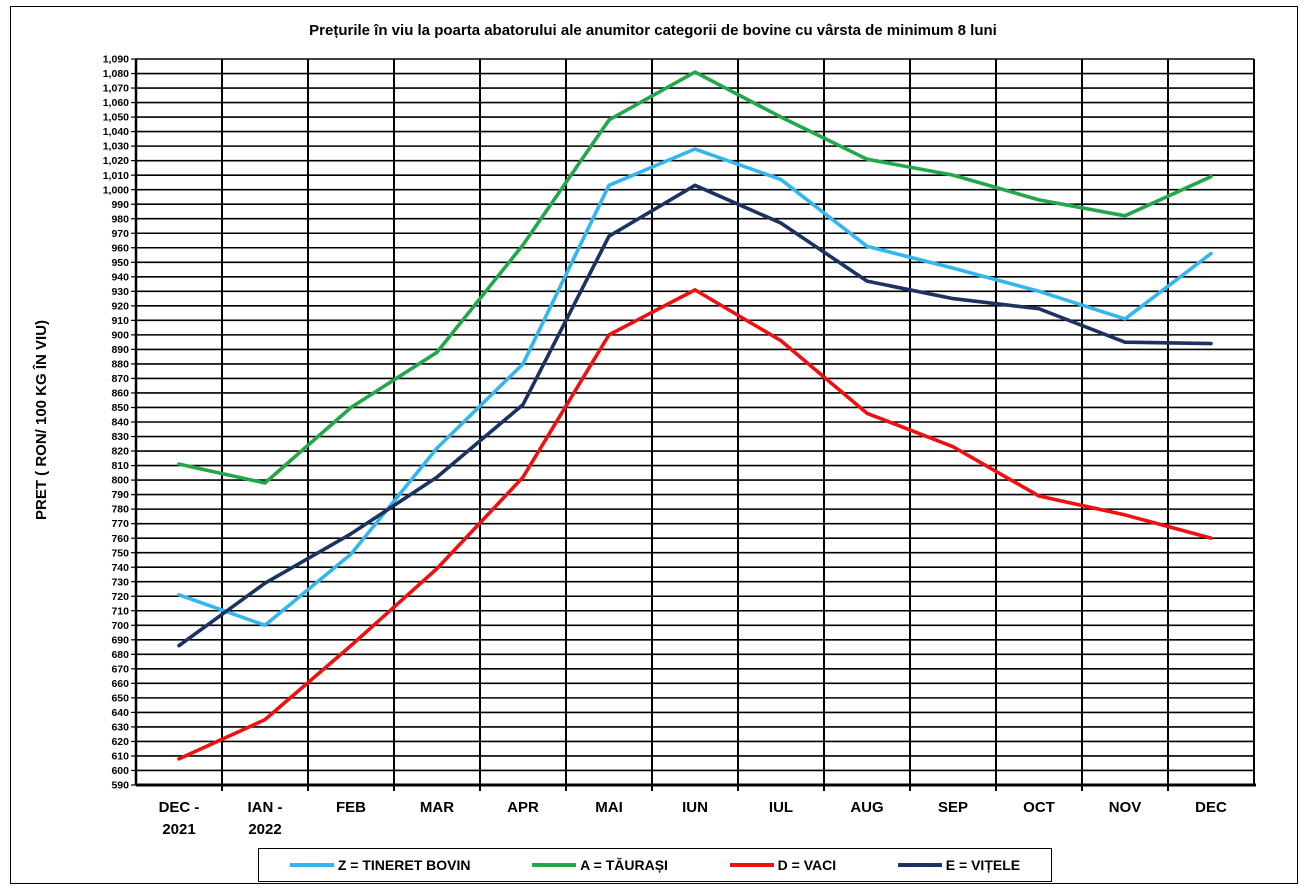 This screenshot has height=888, width=1306. Describe the element at coordinates (120, 640) in the screenshot. I see `y-tick-label: 690` at that location.